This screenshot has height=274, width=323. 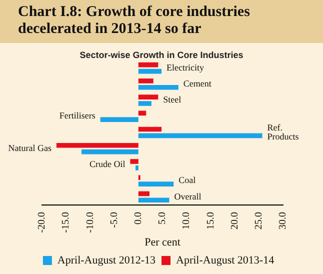 What do you see at coordinates (187, 180) in the screenshot?
I see `y-tick-label: Coal` at bounding box center [187, 180].